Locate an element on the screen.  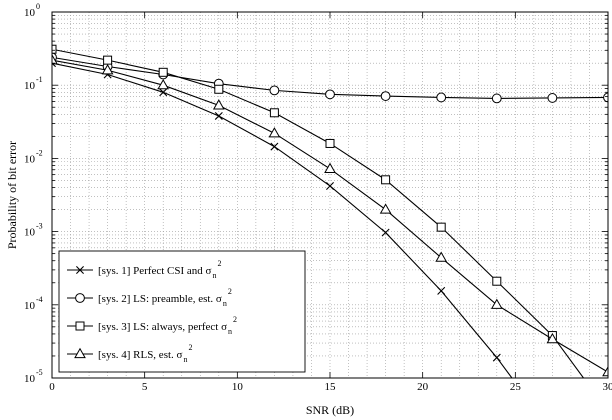
legend-entry: [sys. 2] LS: preamble, est. σ n2 is located at coordinates (149, 297).